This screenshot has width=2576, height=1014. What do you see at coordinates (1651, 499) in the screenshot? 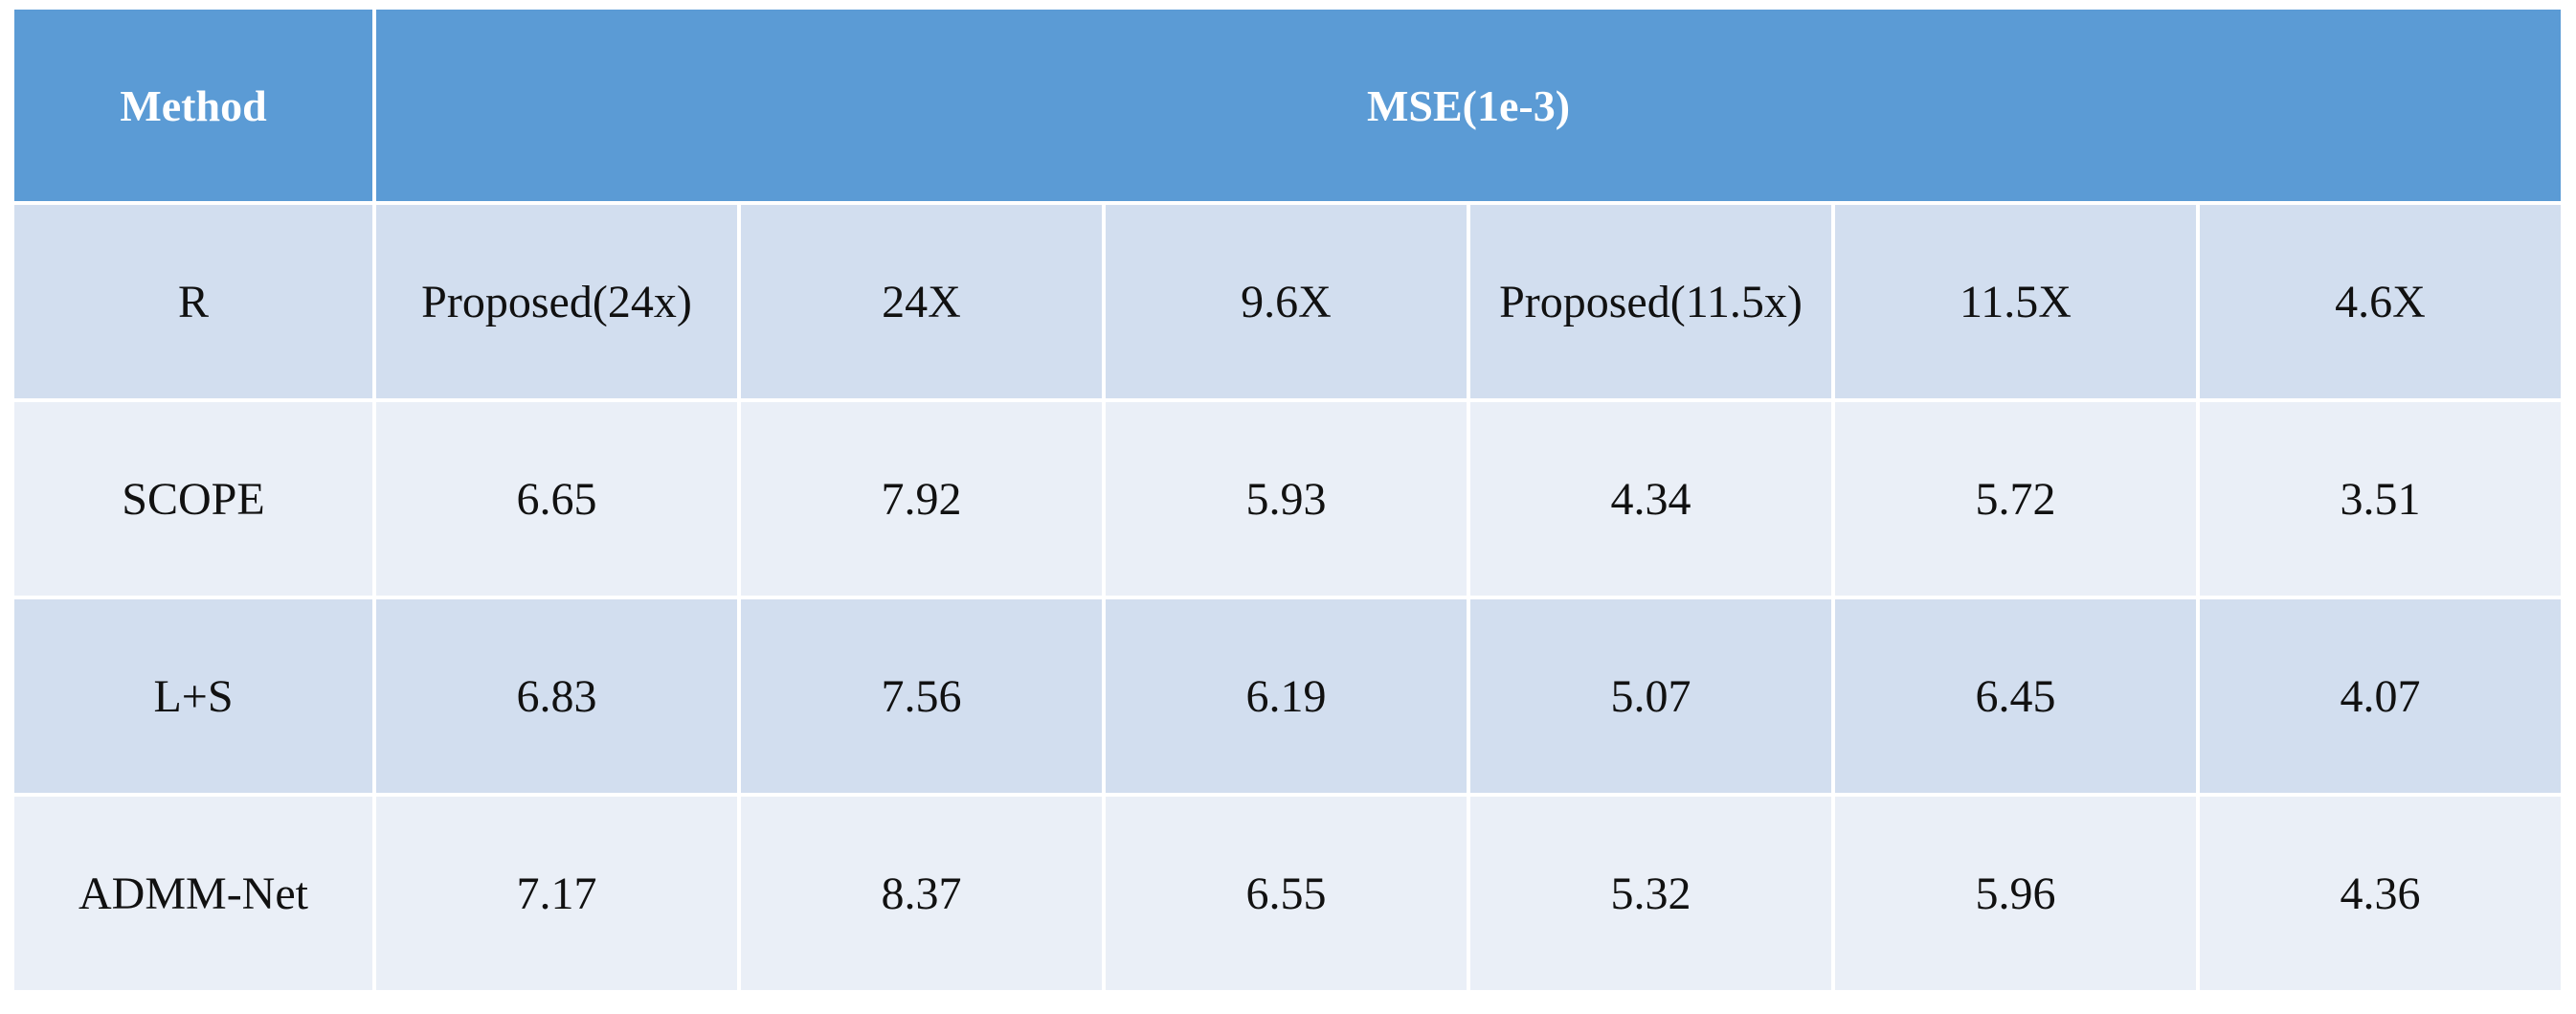
I see `table-cell: 4.34` at bounding box center [1651, 499].